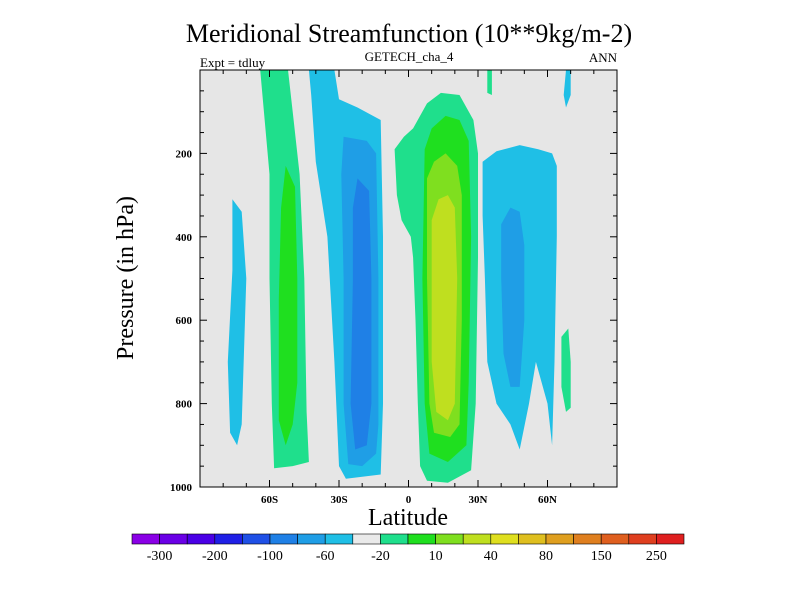  Describe the element at coordinates (513, 297) in the screenshot. I see `contour-north-ferrel-mid` at that location.